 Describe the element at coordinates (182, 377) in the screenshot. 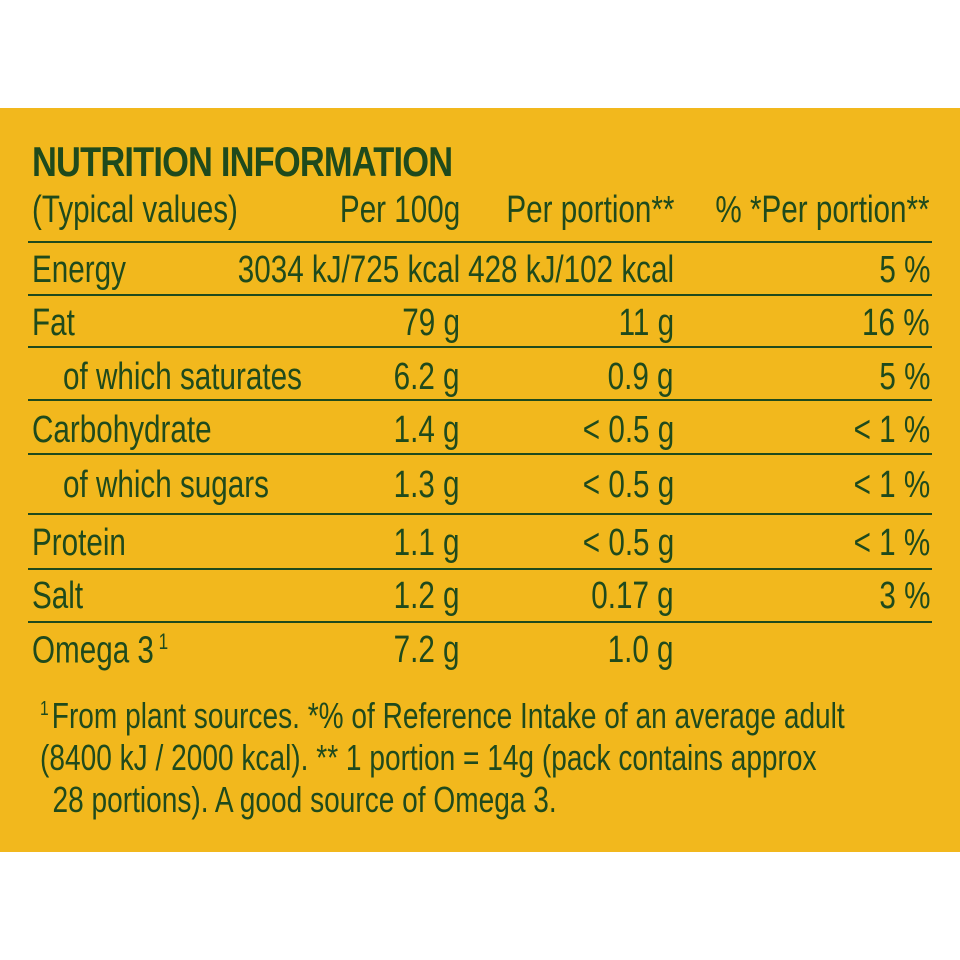

I see `row-label: of which saturates` at that location.